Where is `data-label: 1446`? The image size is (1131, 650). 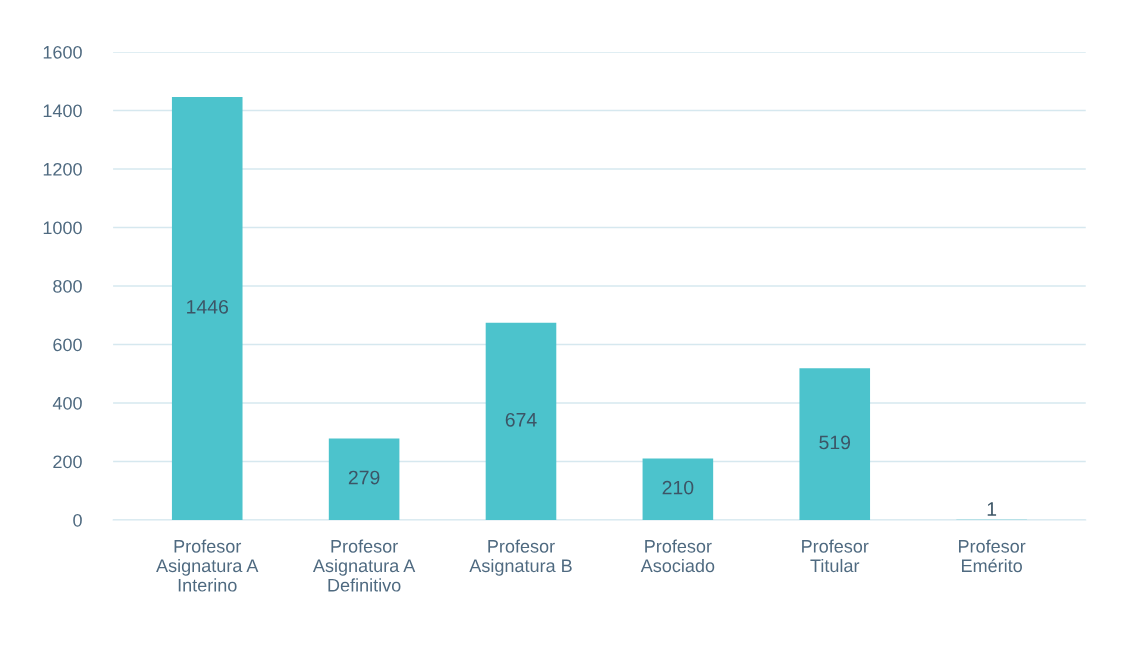 data-label: 1446 is located at coordinates (207, 306).